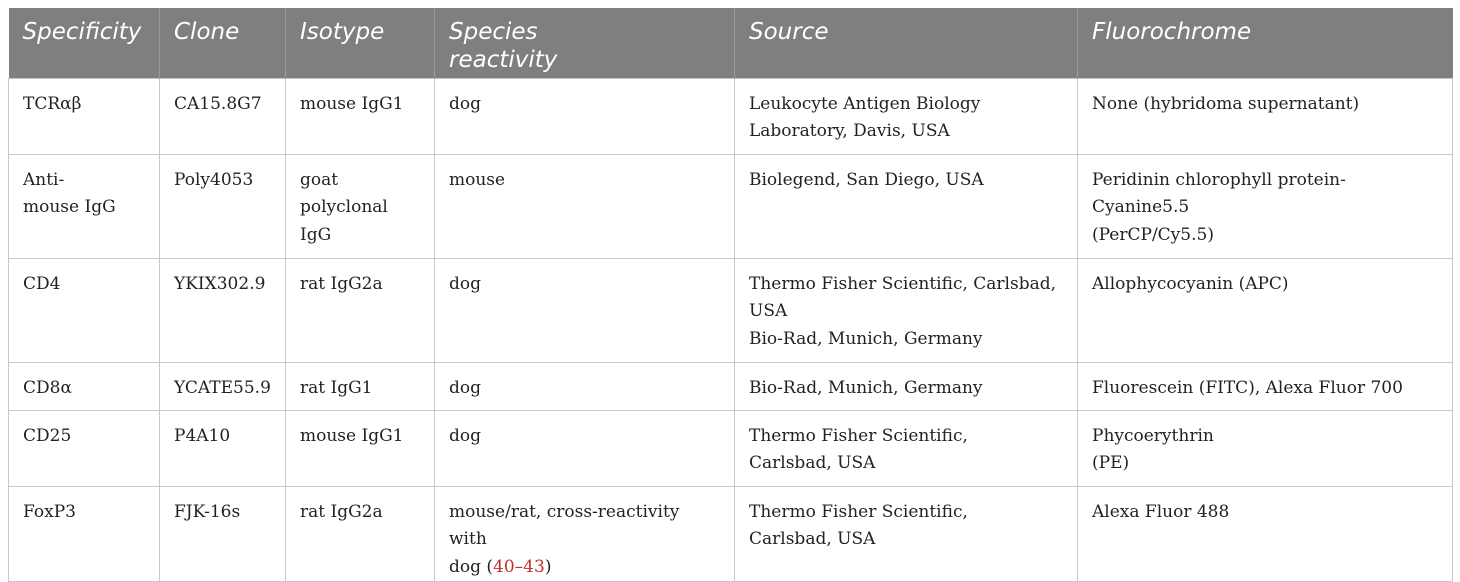 The image size is (1460, 582). I want to click on cell-species-reactivity-text: mouse/rat, cross-reactivity with dog, so click(564, 539).